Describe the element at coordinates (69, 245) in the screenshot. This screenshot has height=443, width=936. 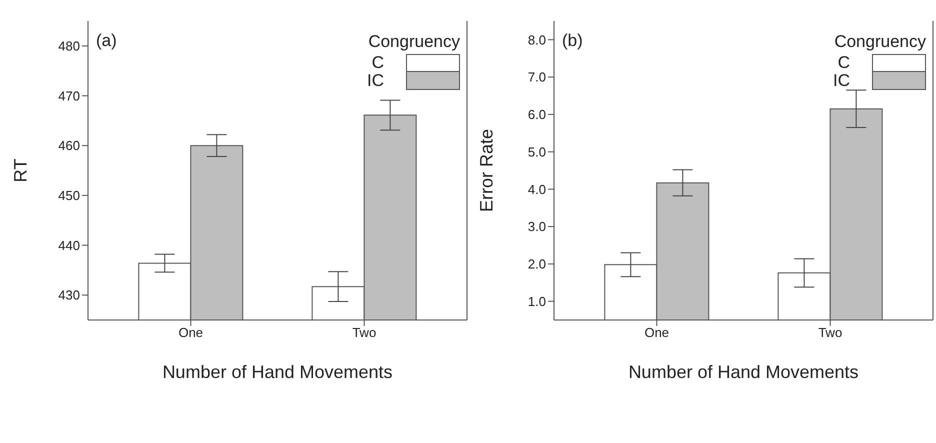
I see `y-tick-label: 440` at that location.